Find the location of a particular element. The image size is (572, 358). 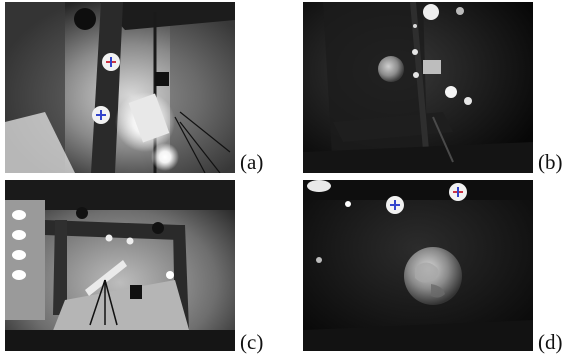

panel-caption-d: (d) is located at coordinates (550, 342).